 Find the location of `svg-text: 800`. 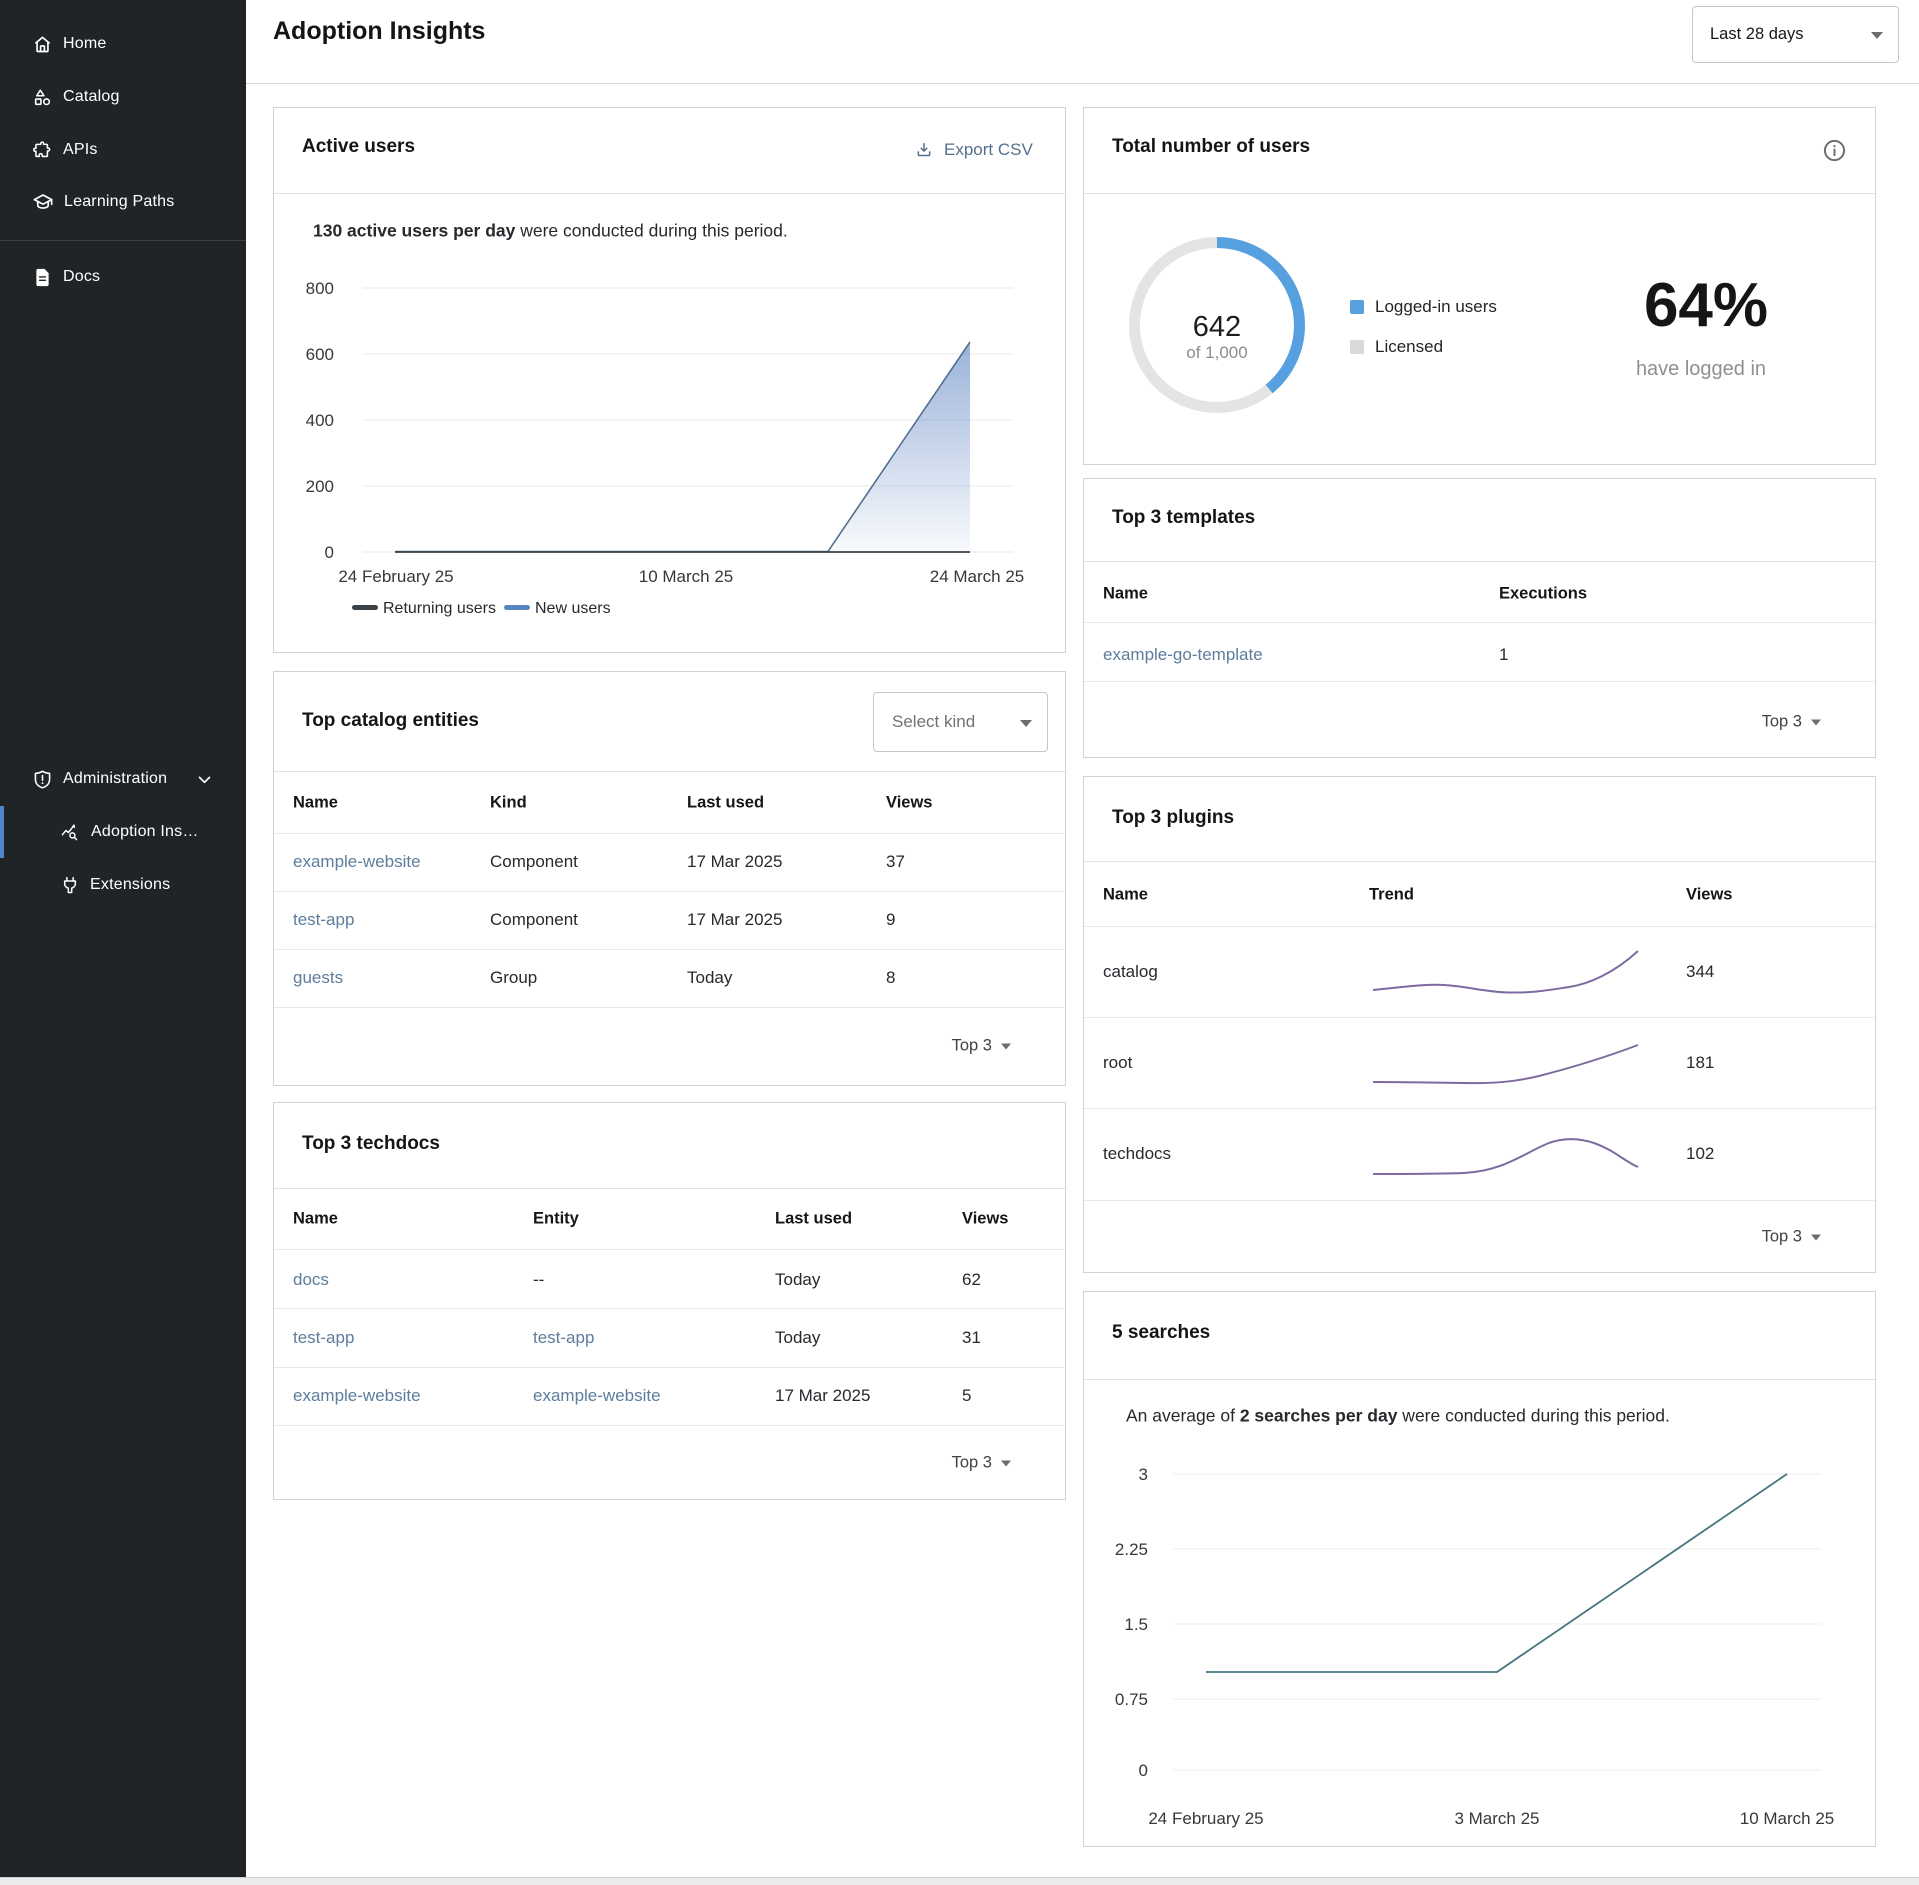

svg-text: 800 is located at coordinates (320, 288).